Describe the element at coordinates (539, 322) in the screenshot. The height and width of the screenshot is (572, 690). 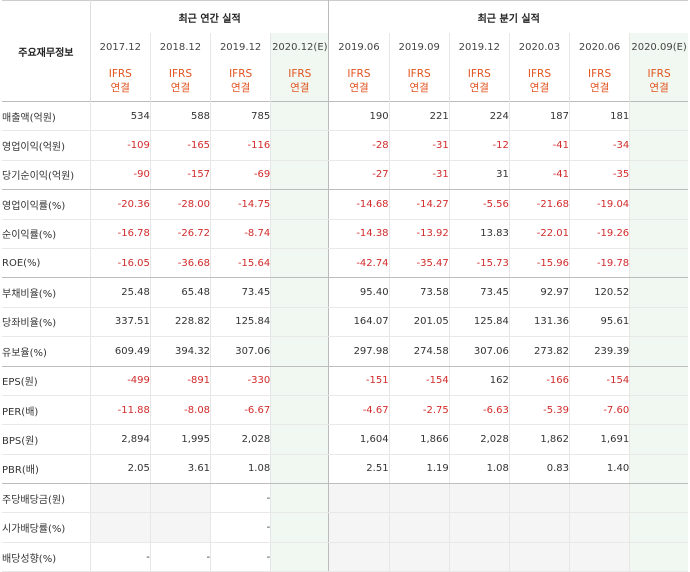
I see `value-cell: 131.36` at that location.